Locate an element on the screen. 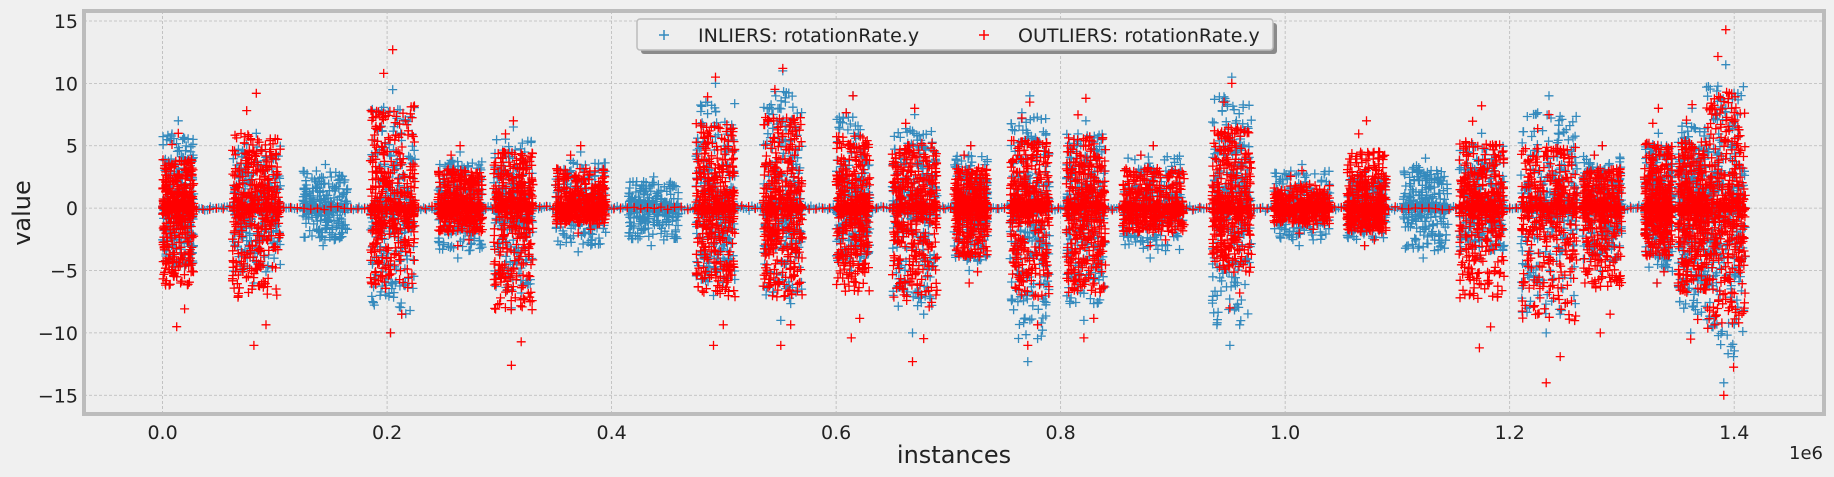 The height and width of the screenshot is (477, 1834). legend-label-inliers: INLIERS: rotationRate.y is located at coordinates (808, 36).